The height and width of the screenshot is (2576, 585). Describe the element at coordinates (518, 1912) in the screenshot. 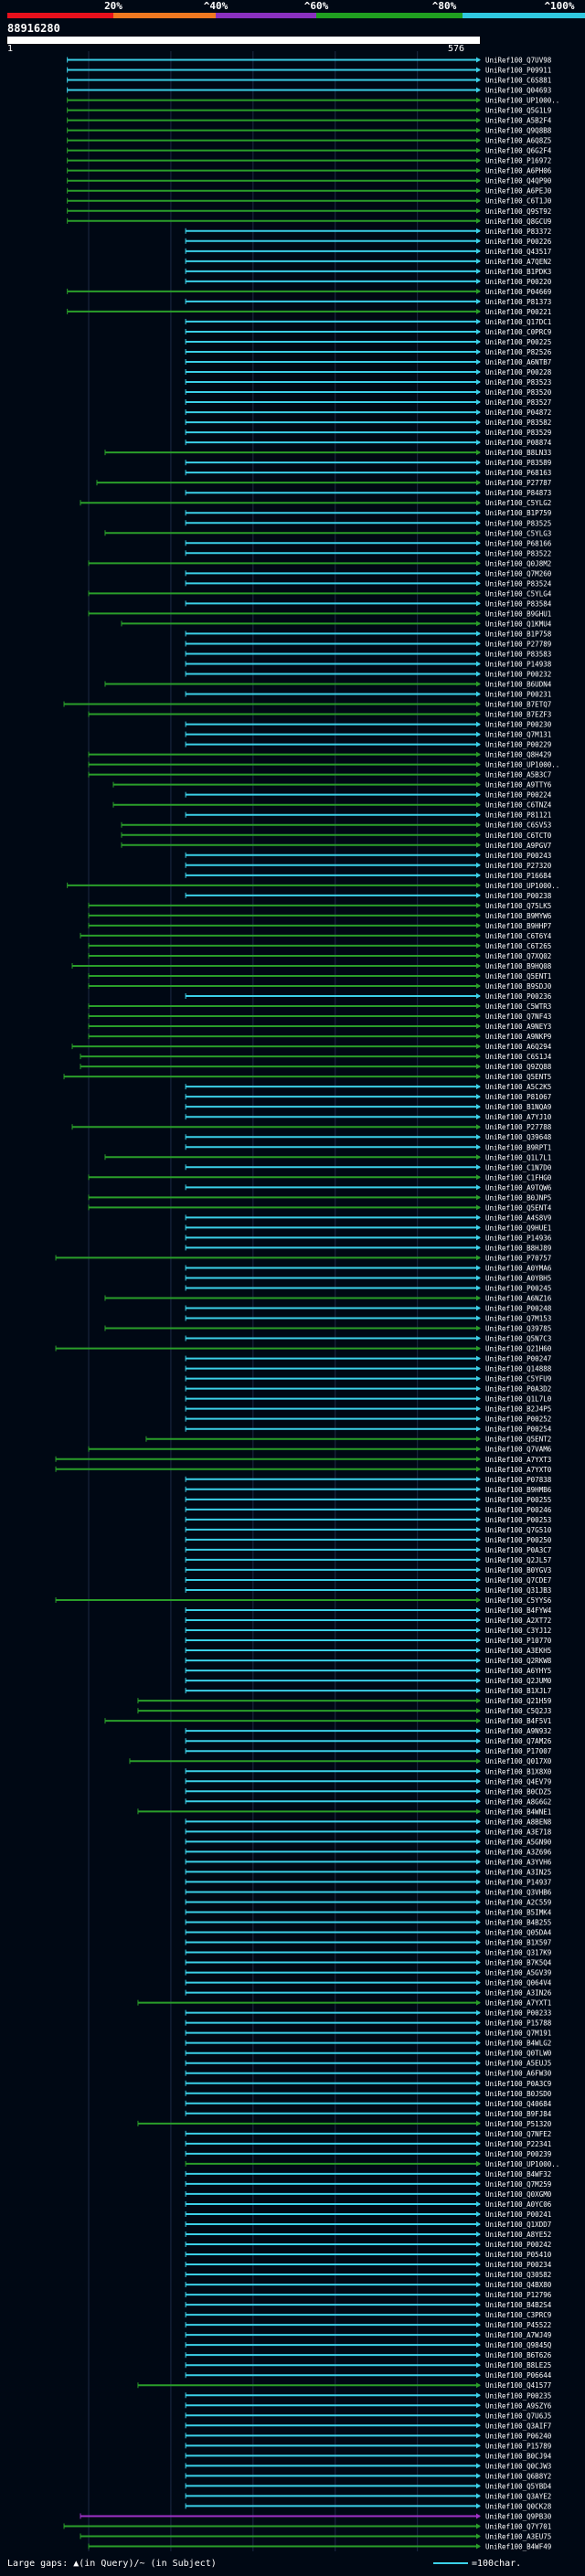

I see `hit-label: UniRef100_B5IMK4` at that location.